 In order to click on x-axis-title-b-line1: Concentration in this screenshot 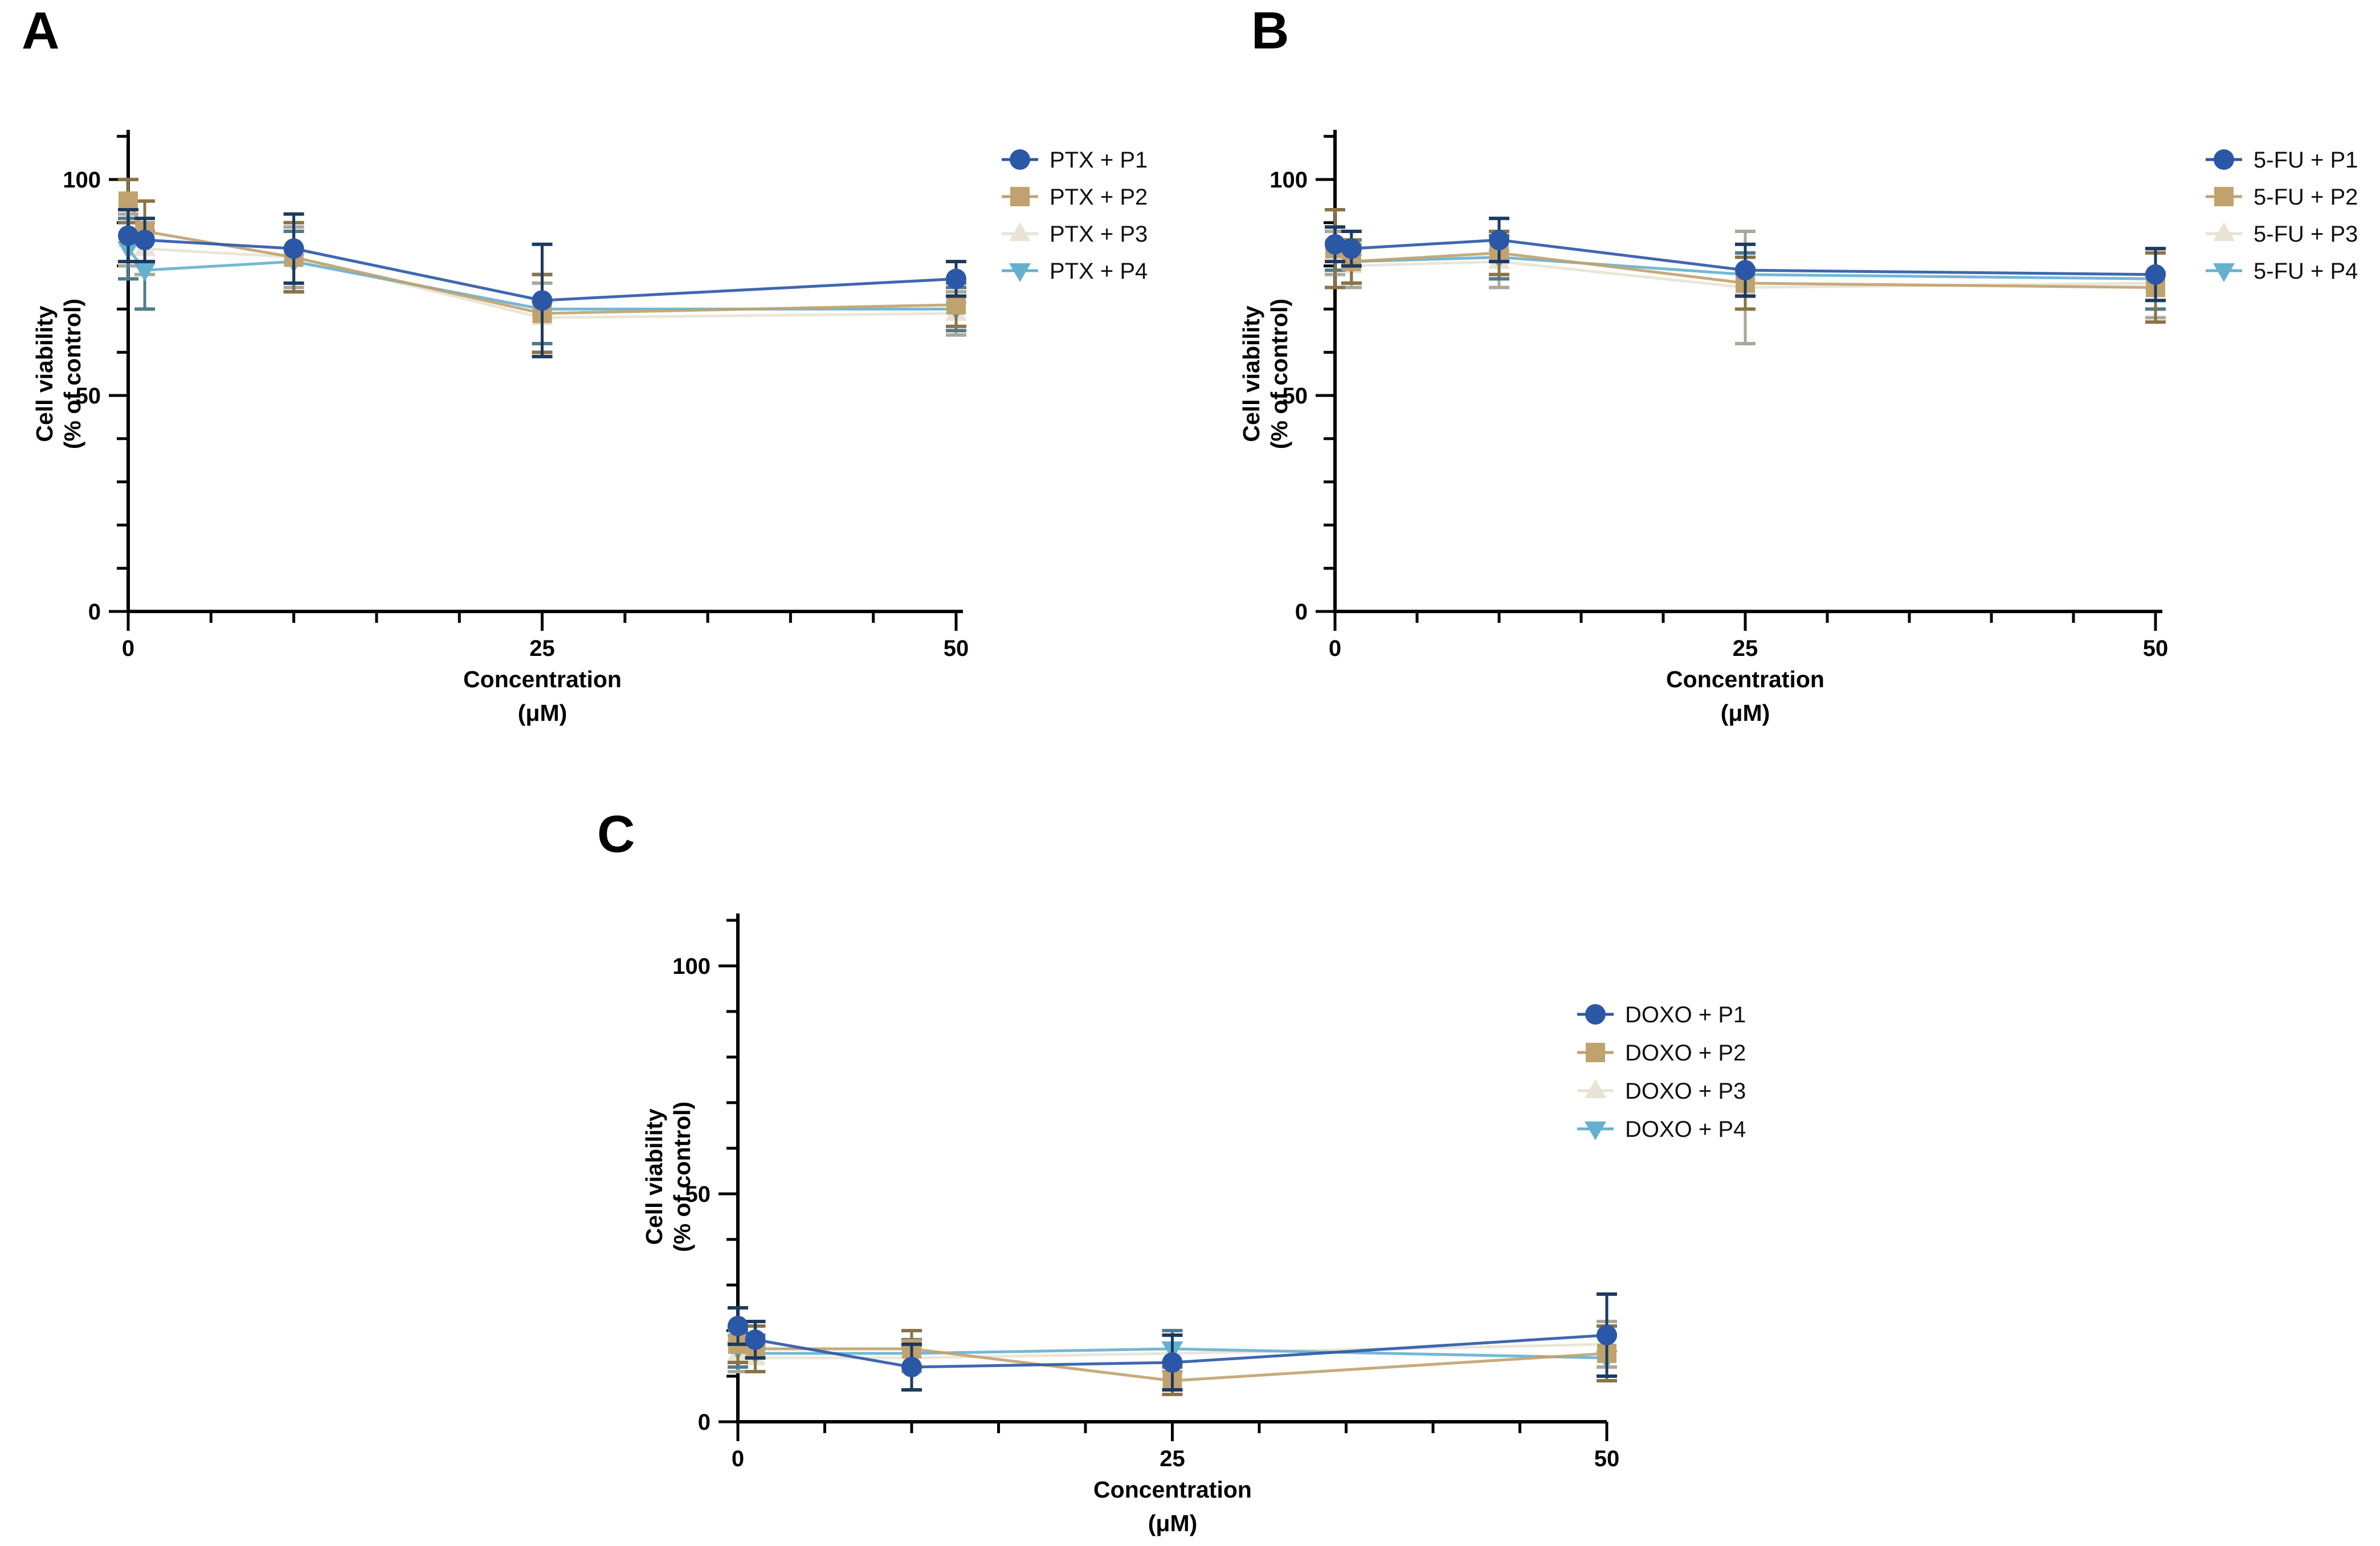, I will do `click(1745, 679)`.